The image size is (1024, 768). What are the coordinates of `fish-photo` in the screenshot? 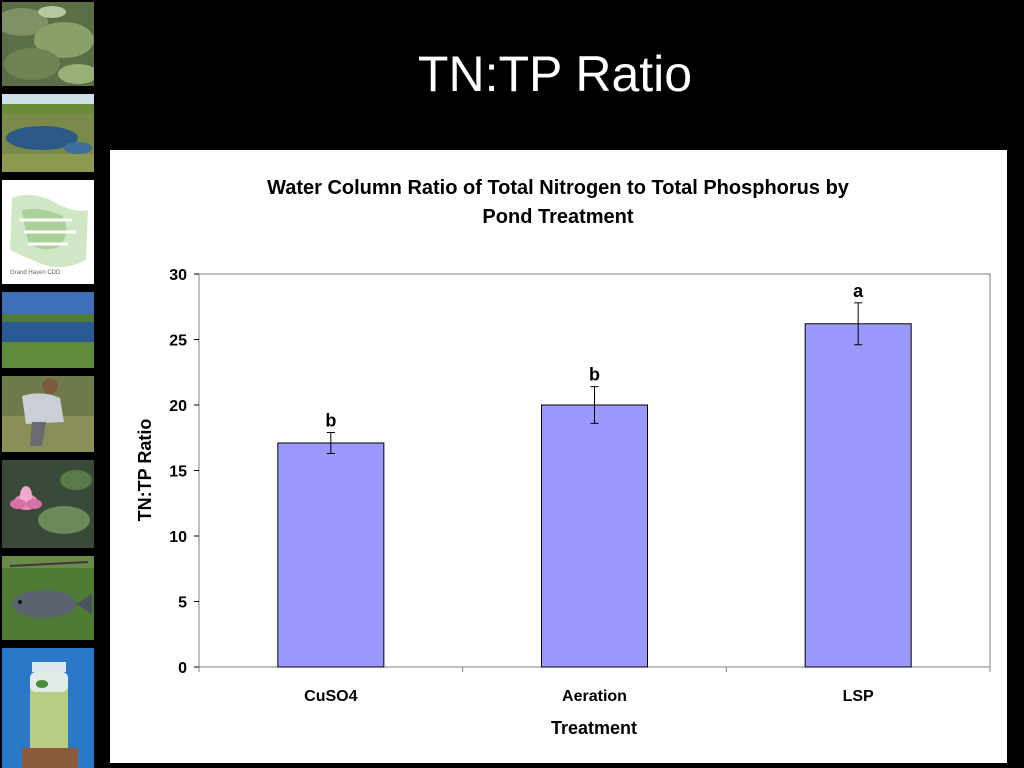 It's located at (48, 598).